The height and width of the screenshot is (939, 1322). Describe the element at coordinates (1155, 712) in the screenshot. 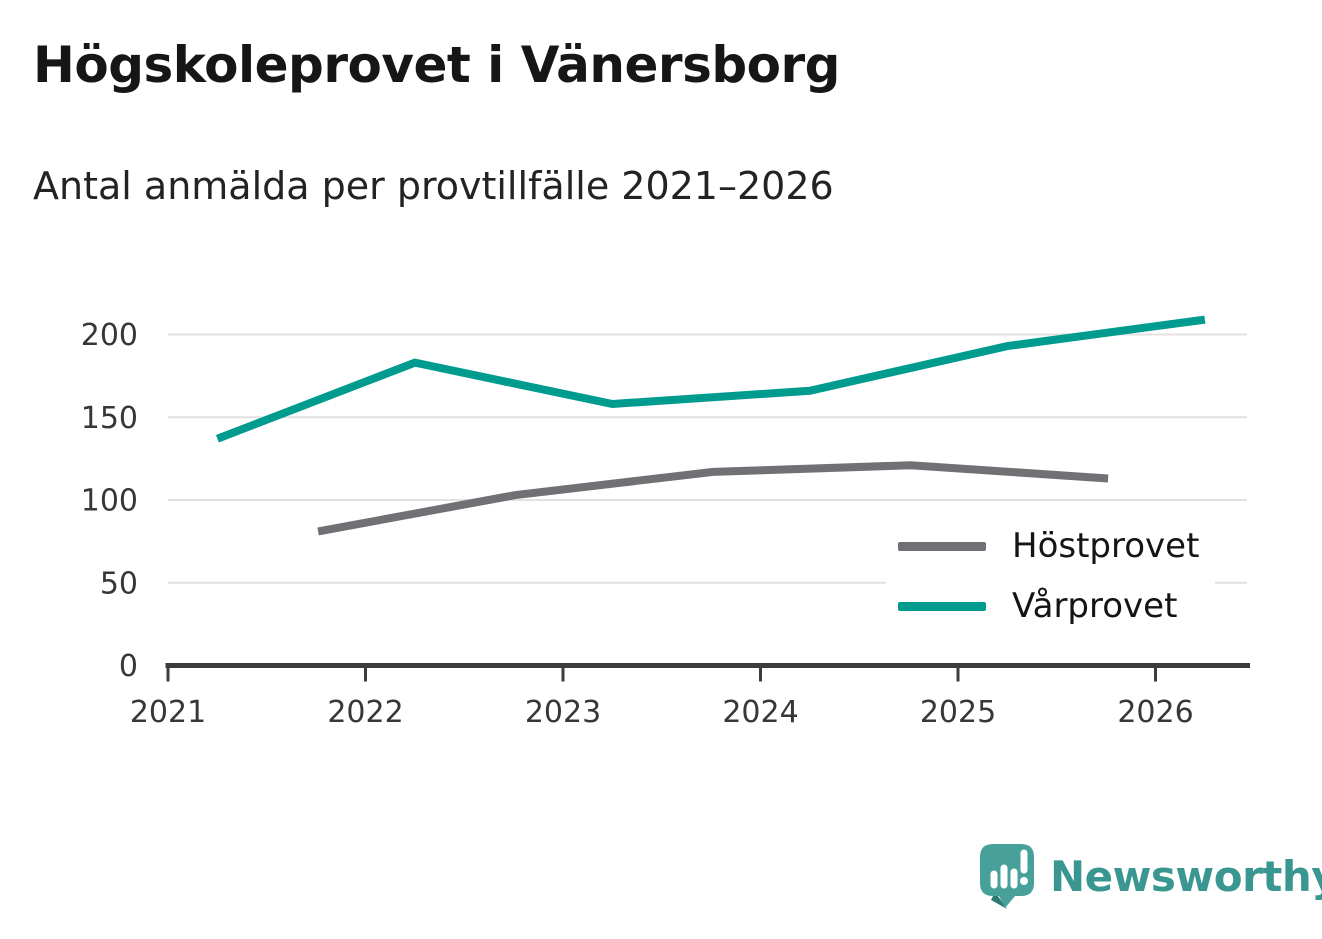

I see `x-tick-label: 2026` at that location.